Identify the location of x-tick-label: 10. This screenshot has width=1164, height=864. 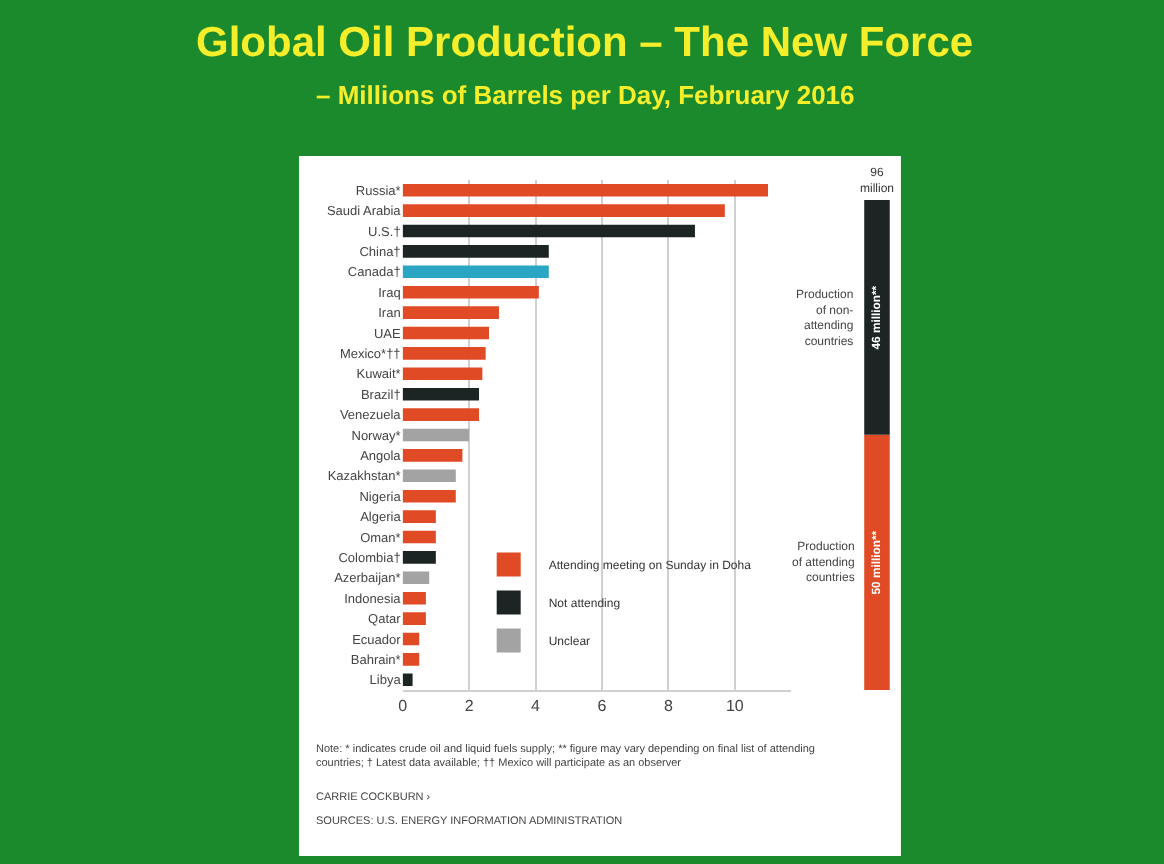
(735, 706).